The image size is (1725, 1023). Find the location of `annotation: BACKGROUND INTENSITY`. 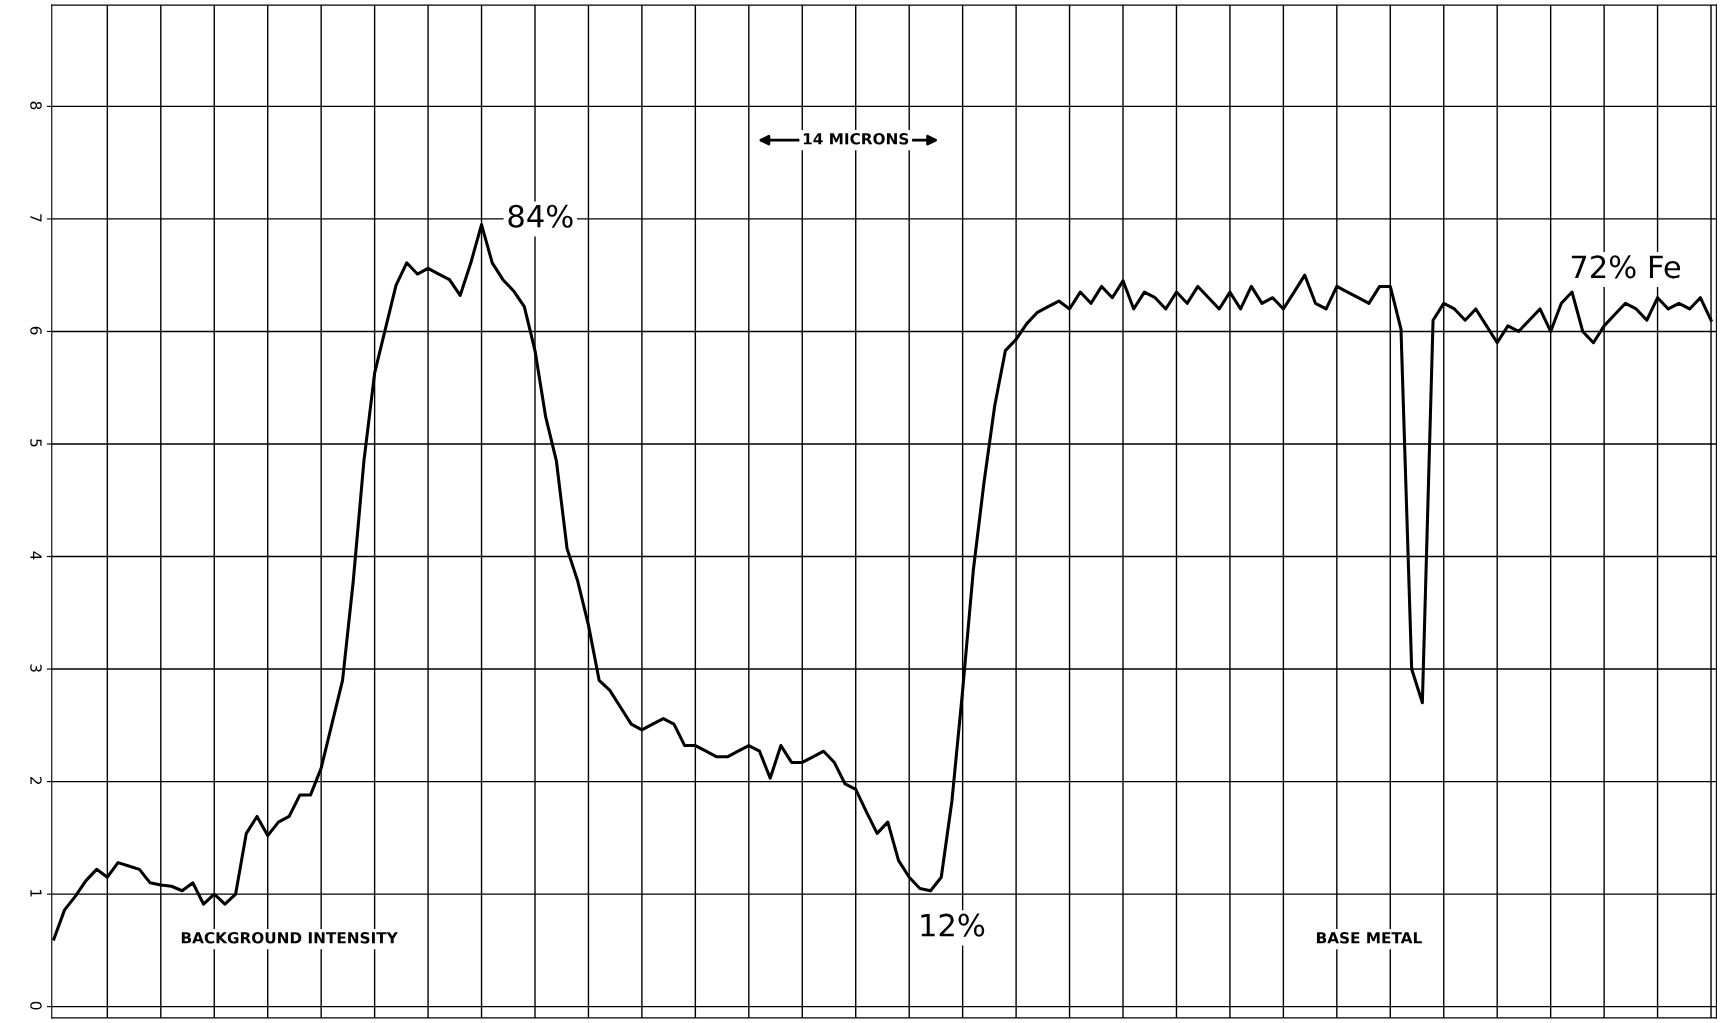

annotation: BACKGROUND INTENSITY is located at coordinates (289, 937).